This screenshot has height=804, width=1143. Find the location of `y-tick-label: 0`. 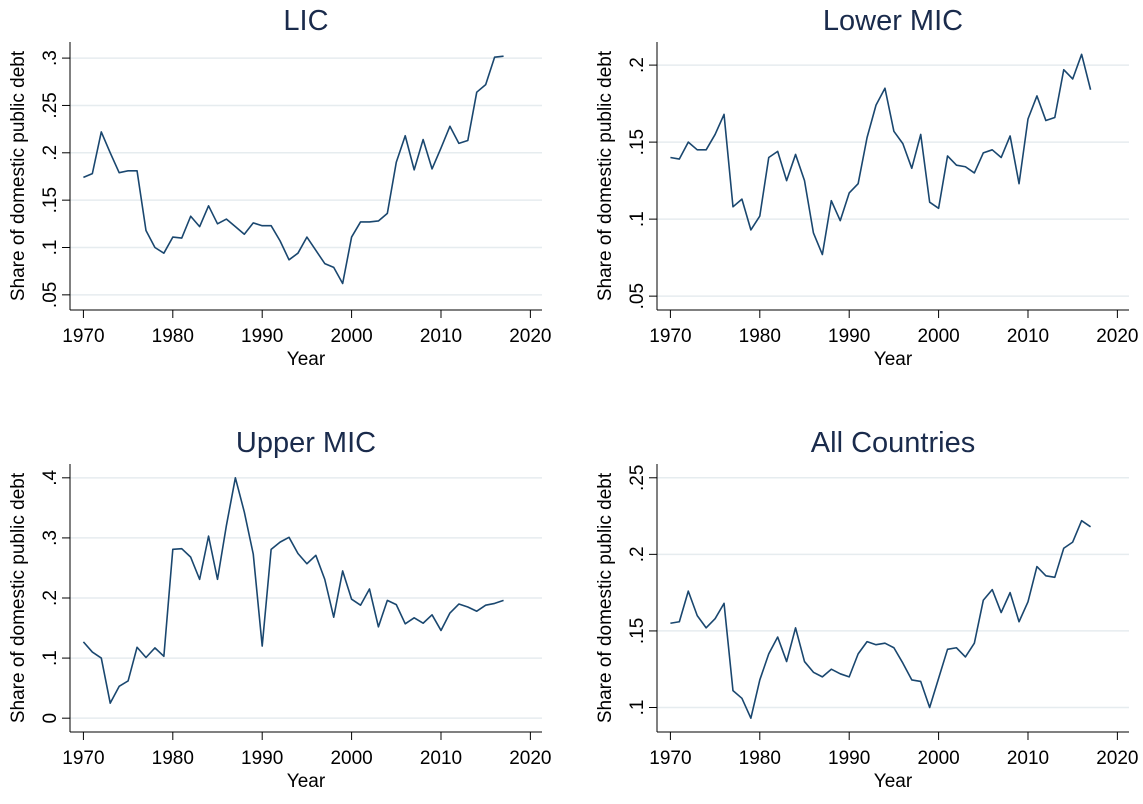

y-tick-label: 0 is located at coordinates (50, 718).